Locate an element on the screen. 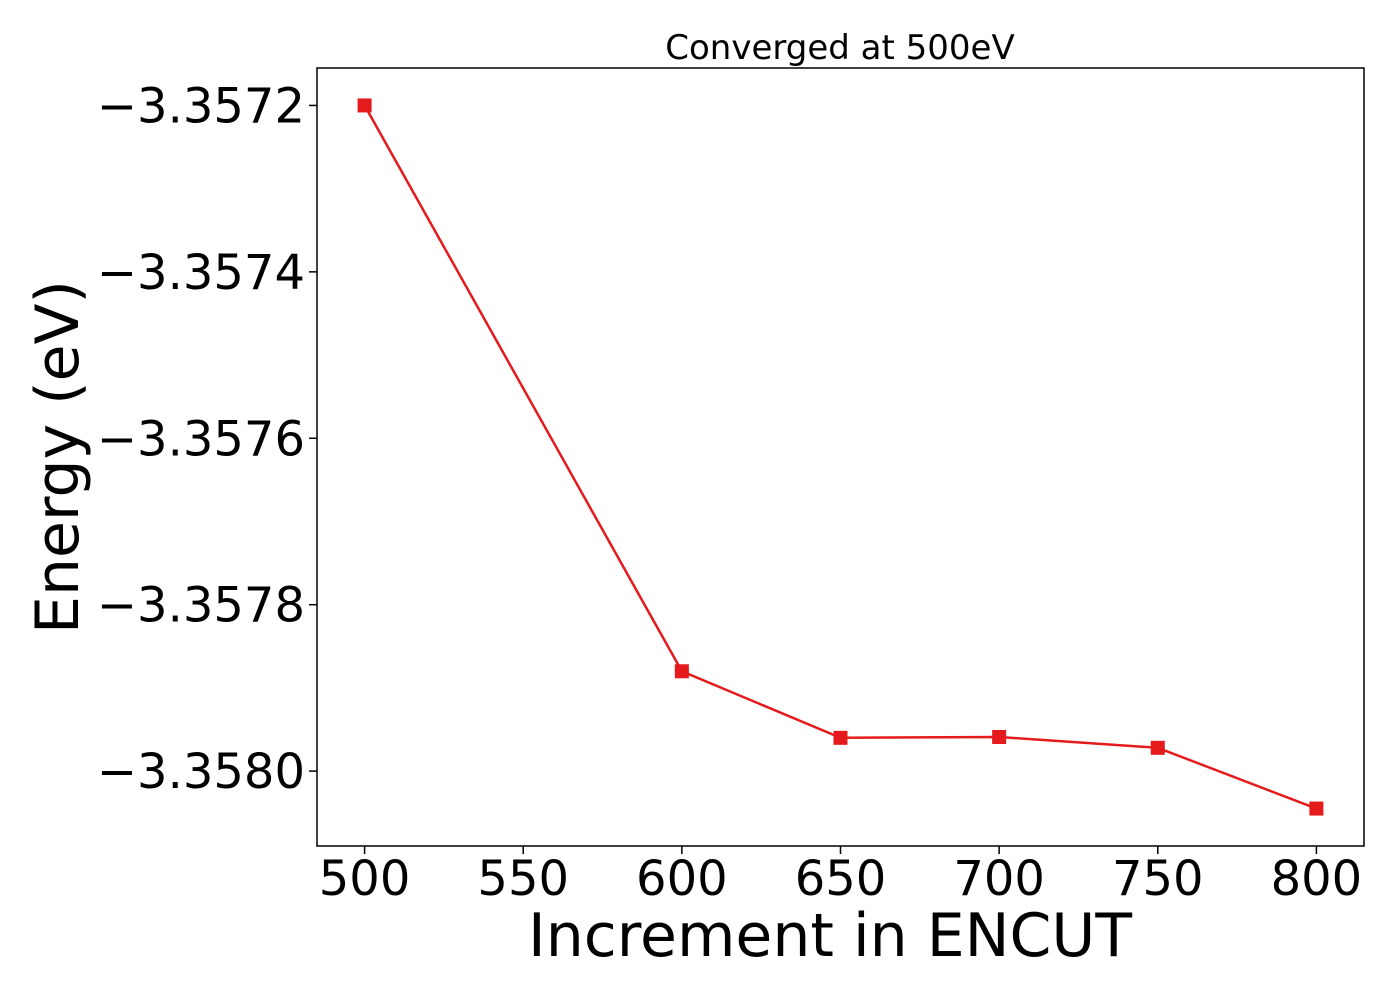  y-tick-label: −3.3576 is located at coordinates (201, 439).